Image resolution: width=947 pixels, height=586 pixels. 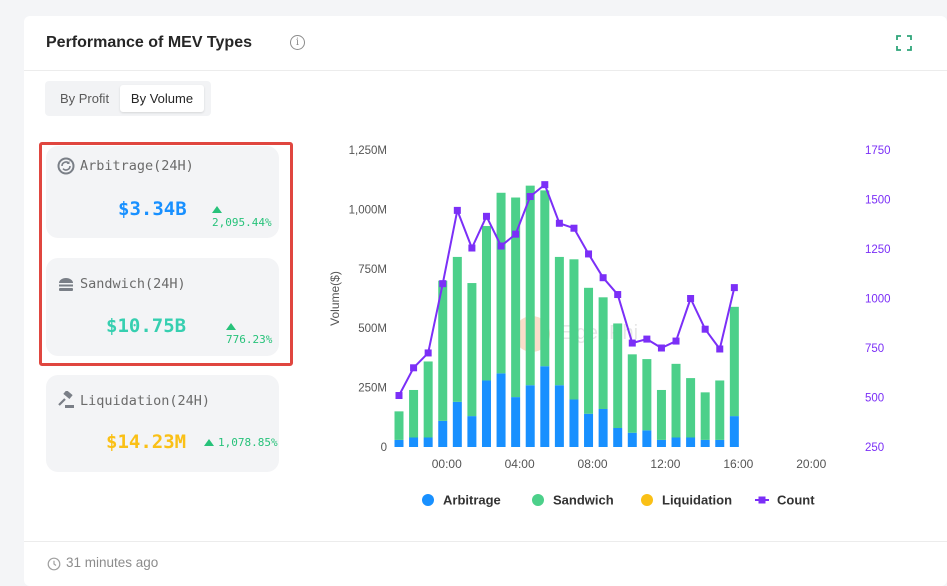 I want to click on legend-liquidation-marker, so click(x=647, y=500).